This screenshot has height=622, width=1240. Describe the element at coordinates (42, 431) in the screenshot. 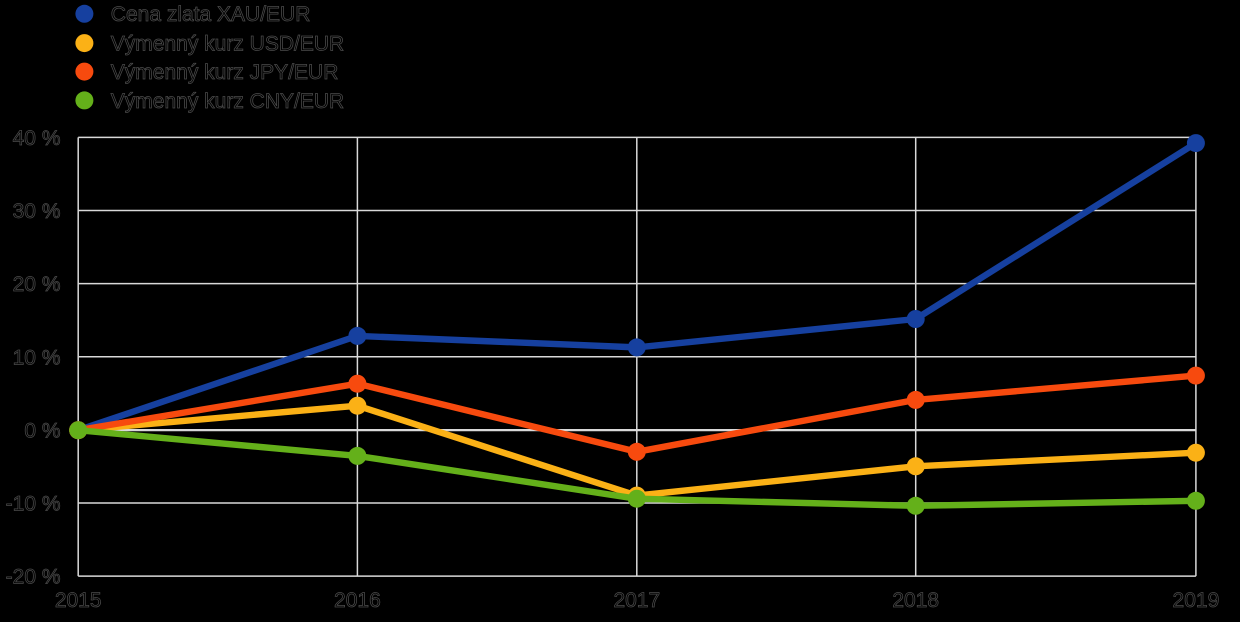

I see `svg-text: 0 %` at that location.